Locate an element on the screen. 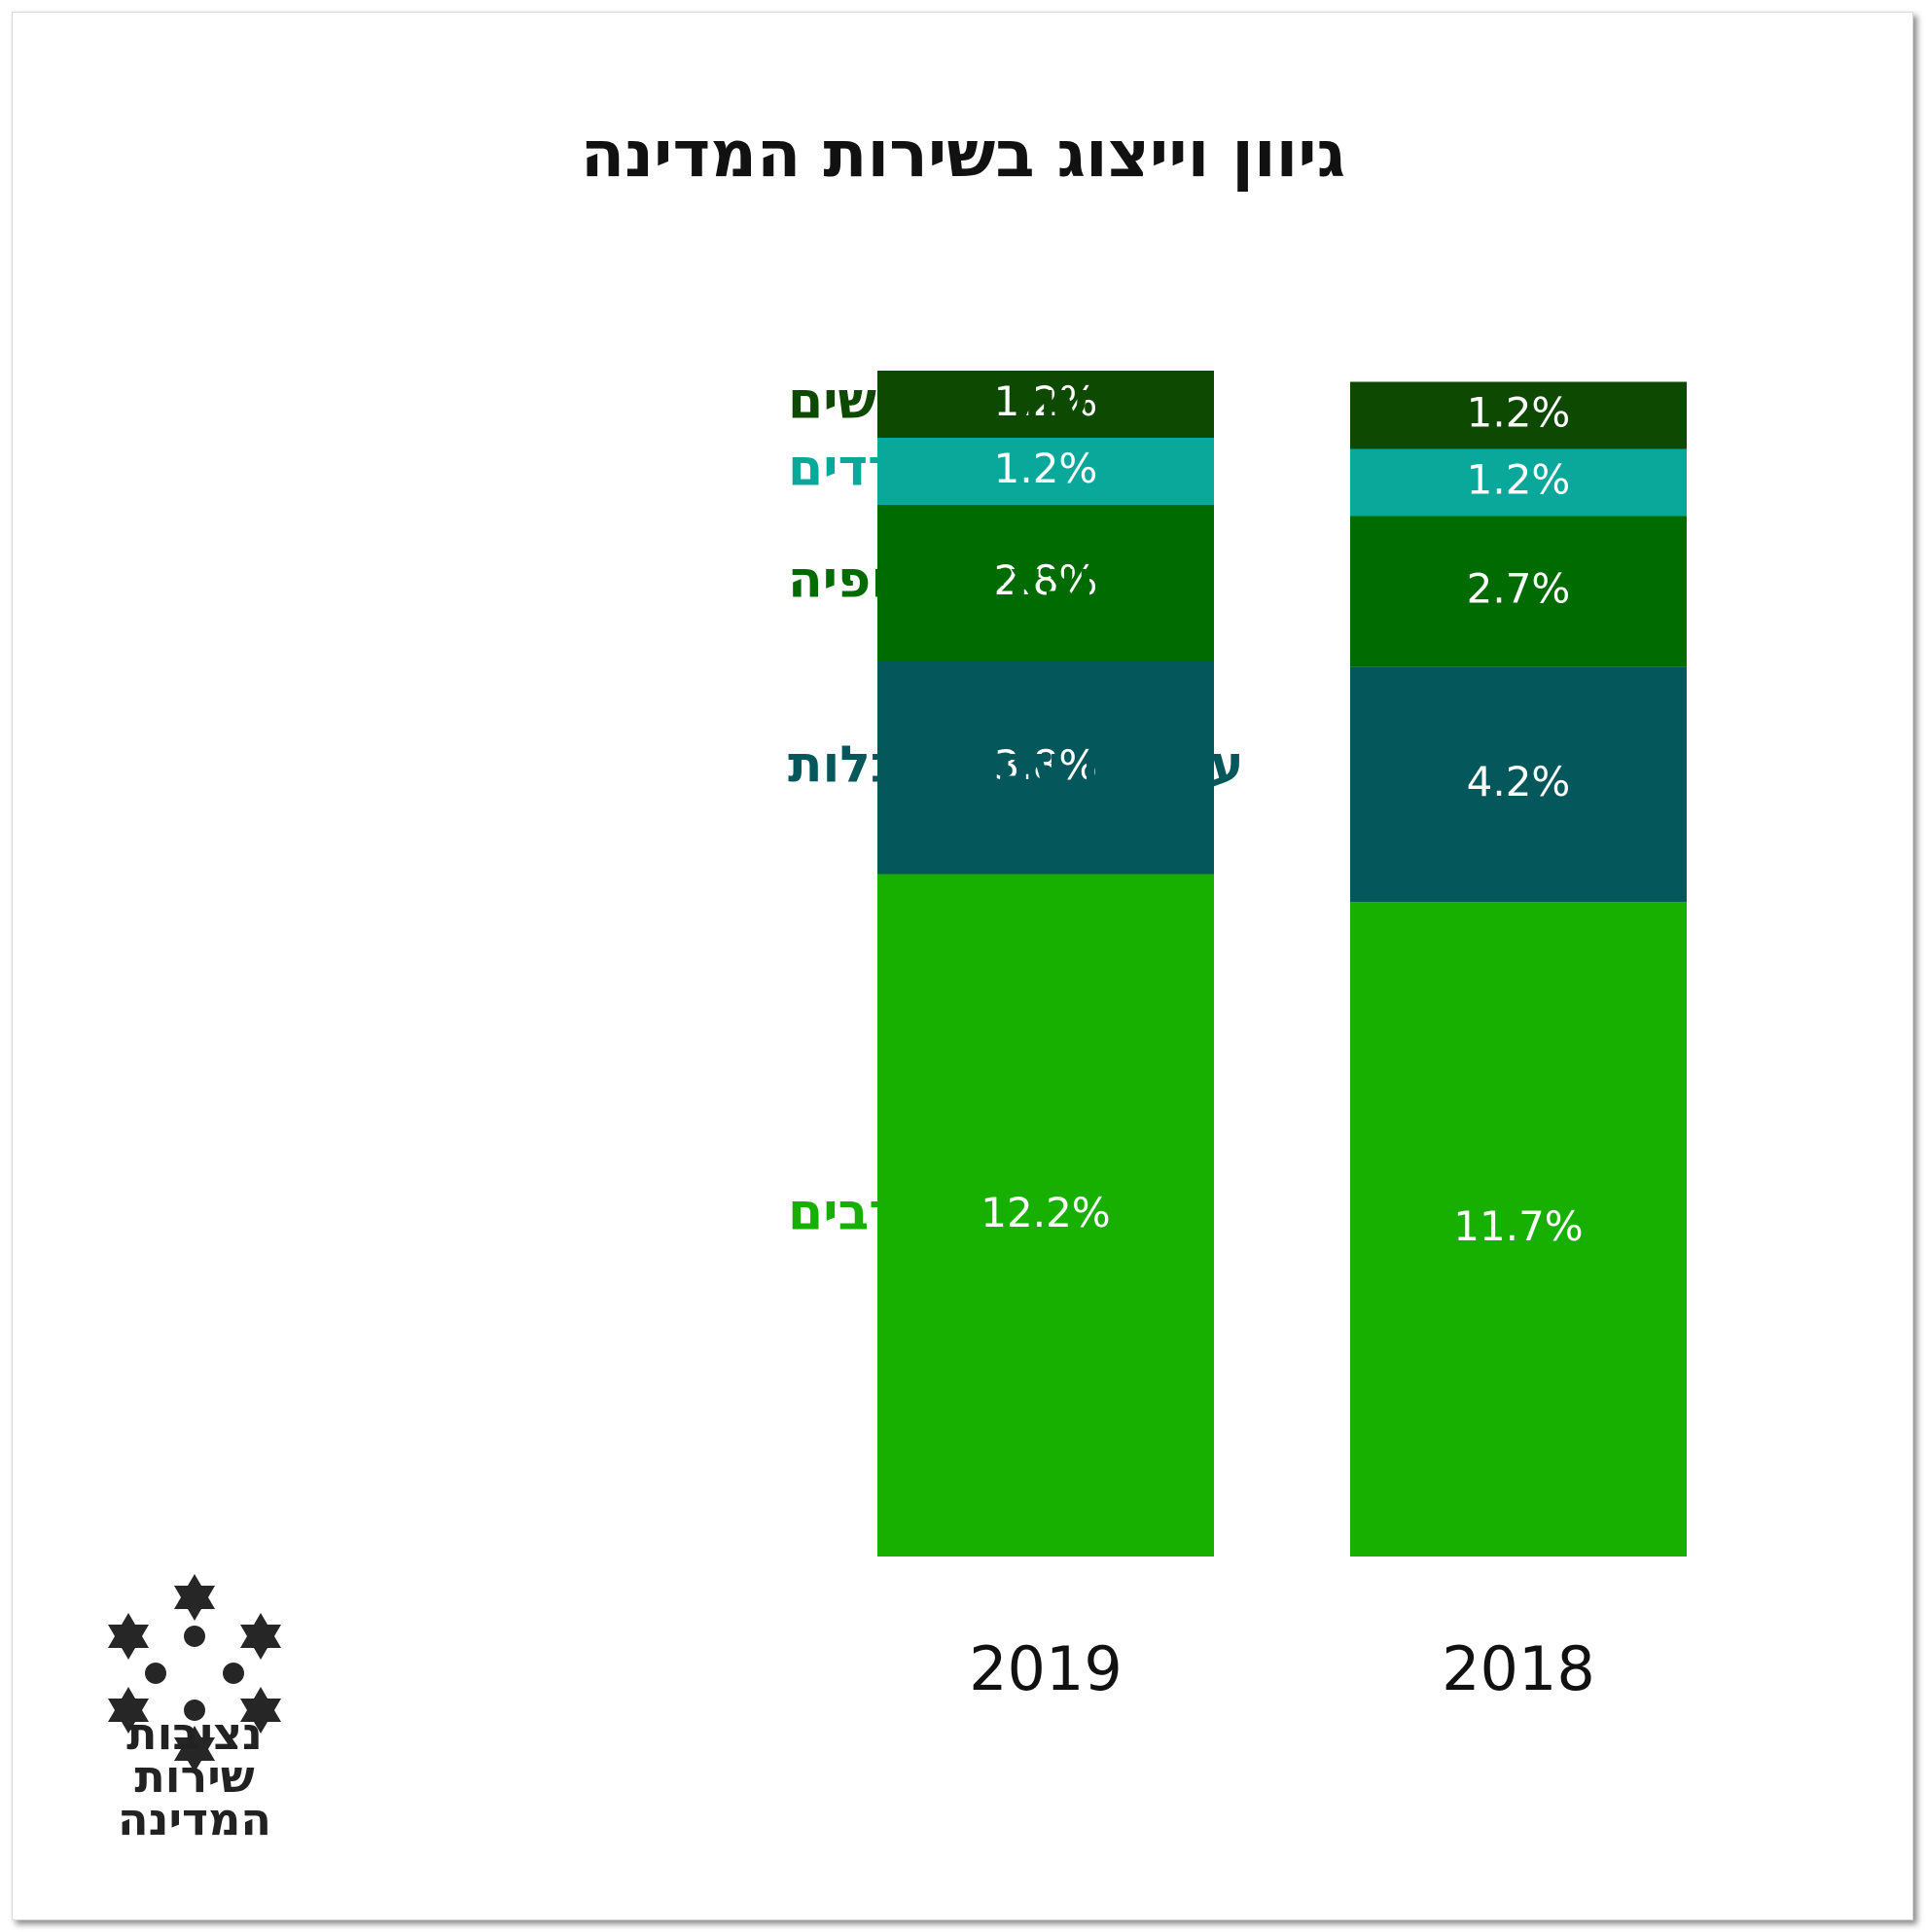  chart-title: גיוון וייצוג בשירות המדינה is located at coordinates (963, 154).